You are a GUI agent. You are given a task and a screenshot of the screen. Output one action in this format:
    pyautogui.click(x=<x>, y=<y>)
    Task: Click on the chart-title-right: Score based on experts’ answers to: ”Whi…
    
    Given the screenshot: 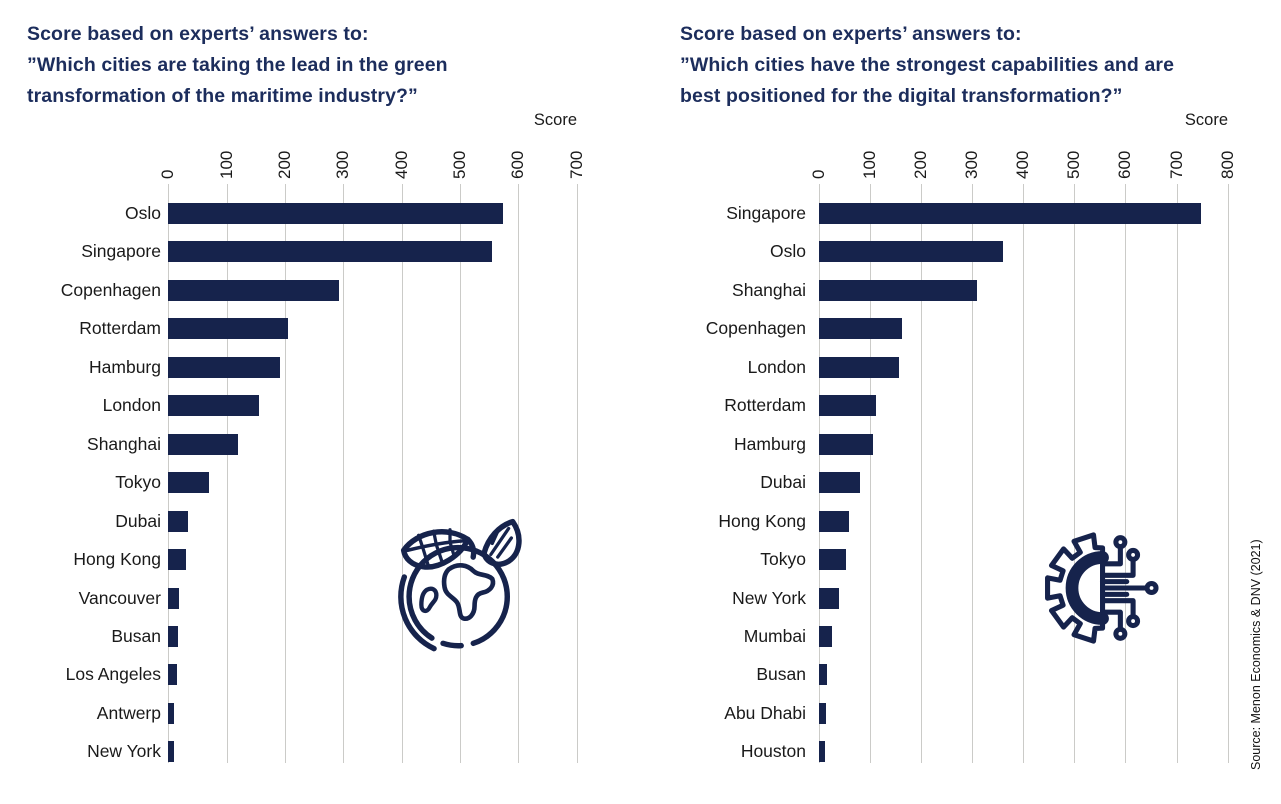 What is the action you would take?
    pyautogui.click(x=927, y=65)
    